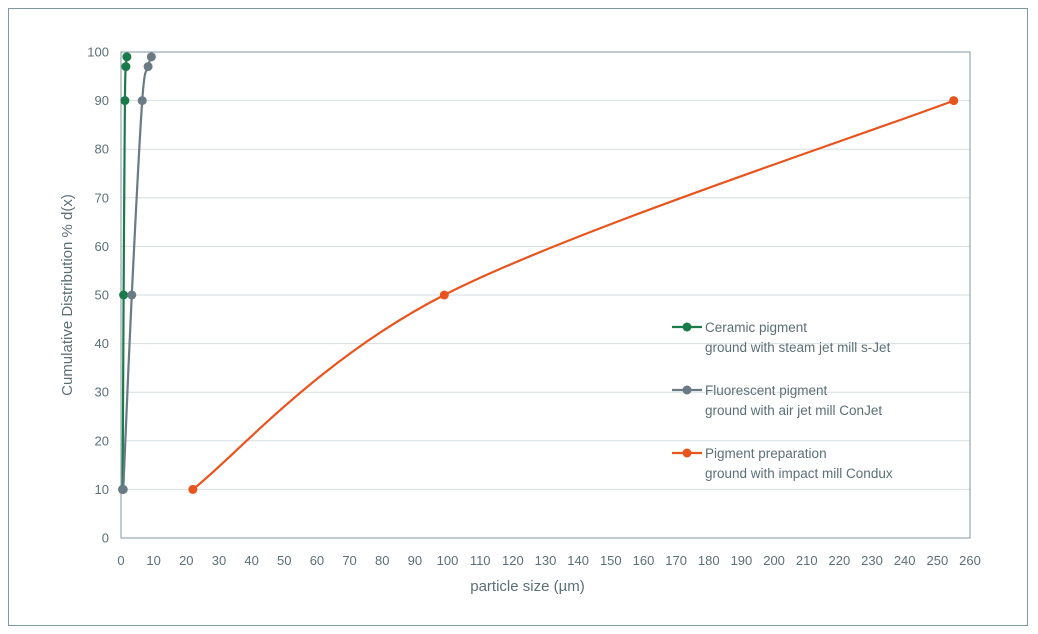 The image size is (1038, 634). Describe the element at coordinates (102, 246) in the screenshot. I see `y-tick-label: 60` at that location.